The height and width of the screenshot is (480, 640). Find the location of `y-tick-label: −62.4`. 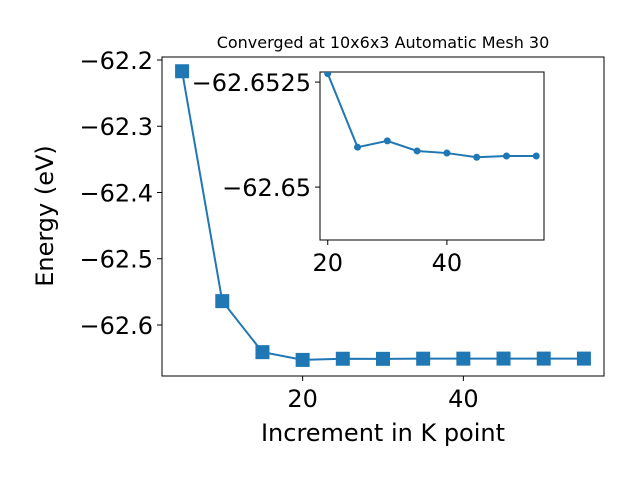

y-tick-label: −62.4 is located at coordinates (116, 193).